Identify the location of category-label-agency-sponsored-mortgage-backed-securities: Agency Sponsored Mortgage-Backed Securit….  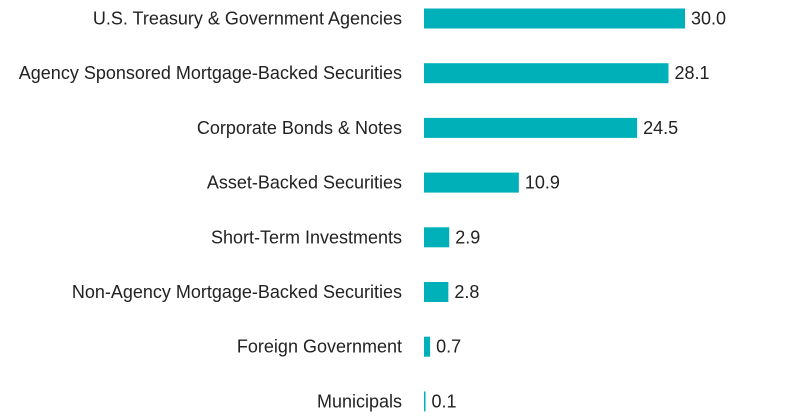
(210, 73).